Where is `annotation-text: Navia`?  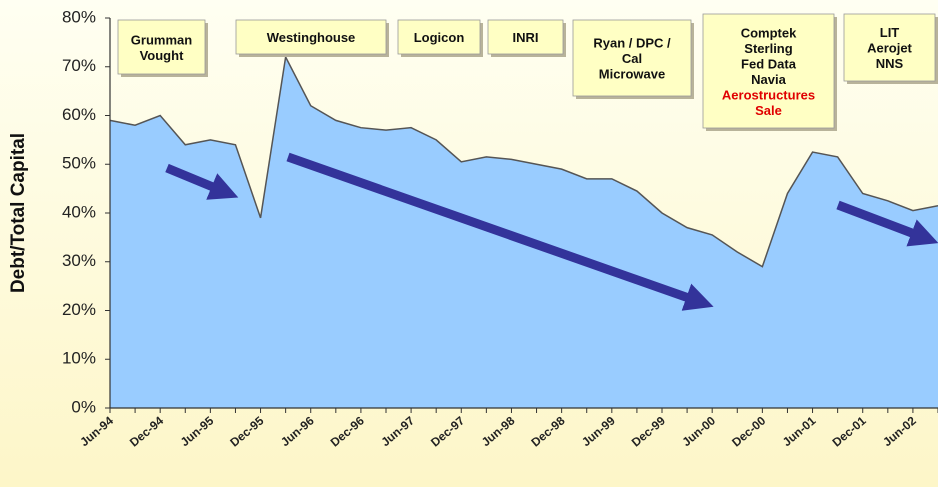 annotation-text: Navia is located at coordinates (768, 79).